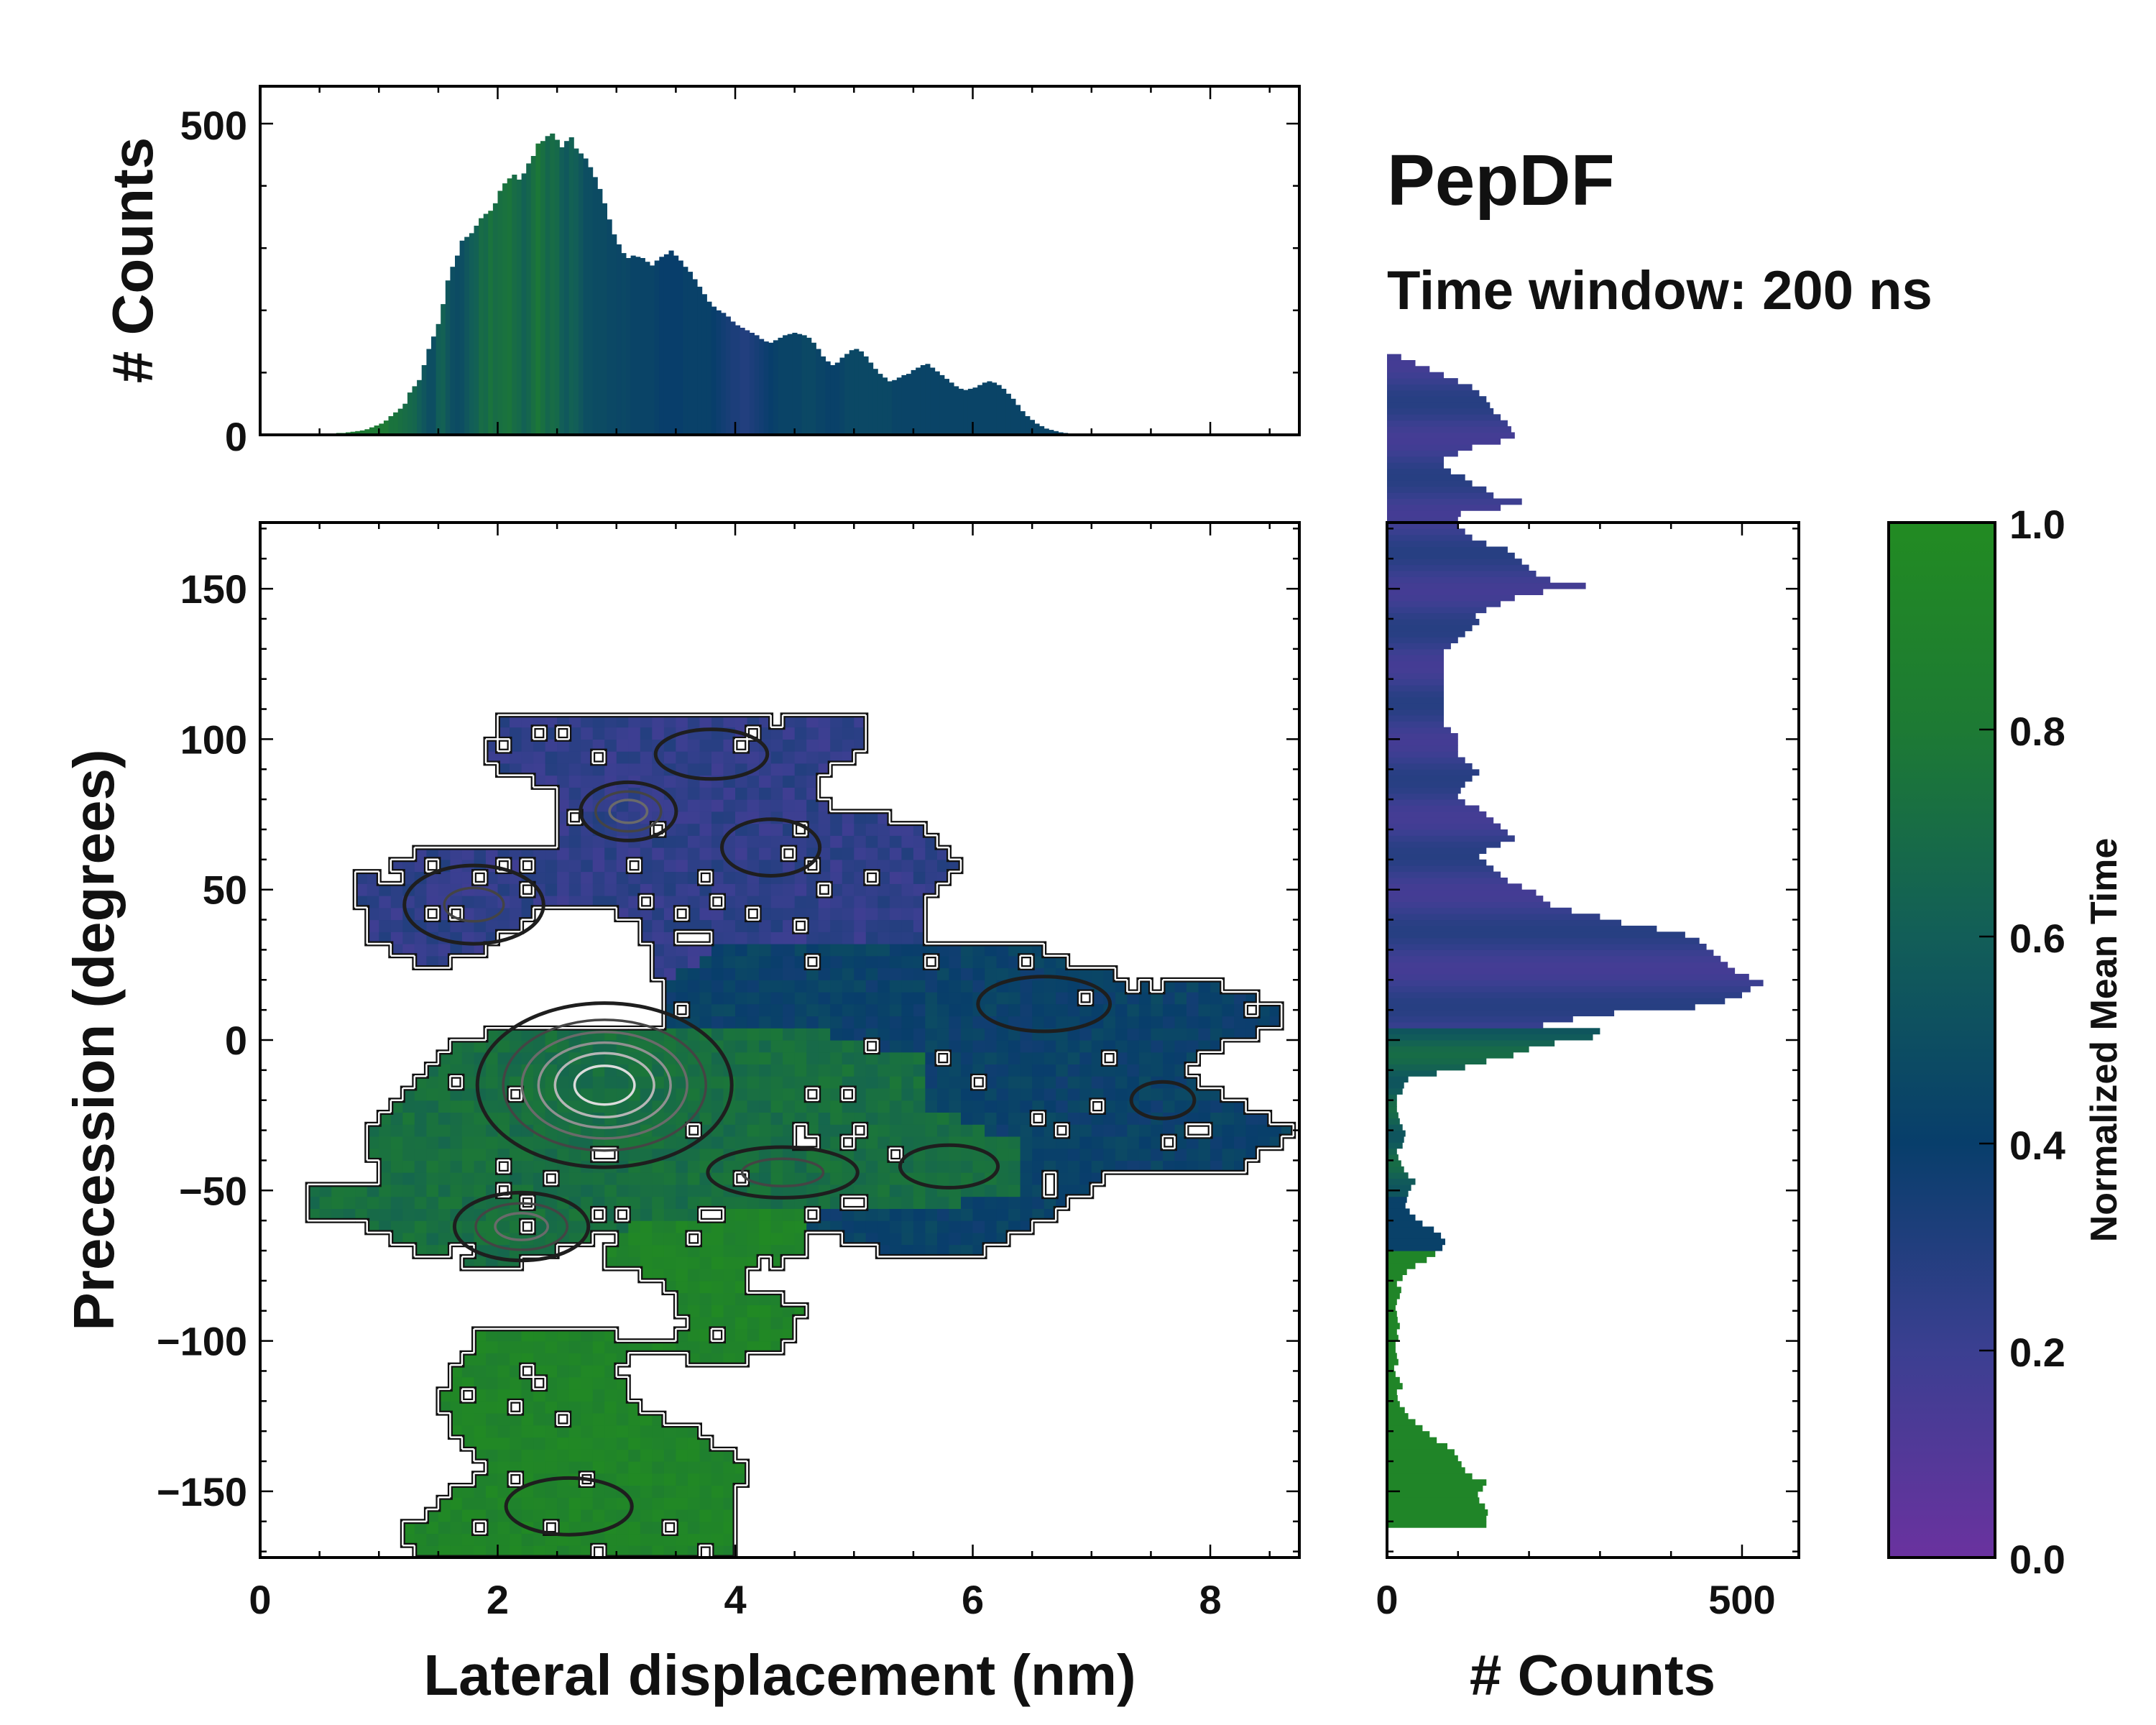 This screenshot has width=2156, height=1725. I want to click on colorbar-tick-label: 1.0, so click(2037, 524).